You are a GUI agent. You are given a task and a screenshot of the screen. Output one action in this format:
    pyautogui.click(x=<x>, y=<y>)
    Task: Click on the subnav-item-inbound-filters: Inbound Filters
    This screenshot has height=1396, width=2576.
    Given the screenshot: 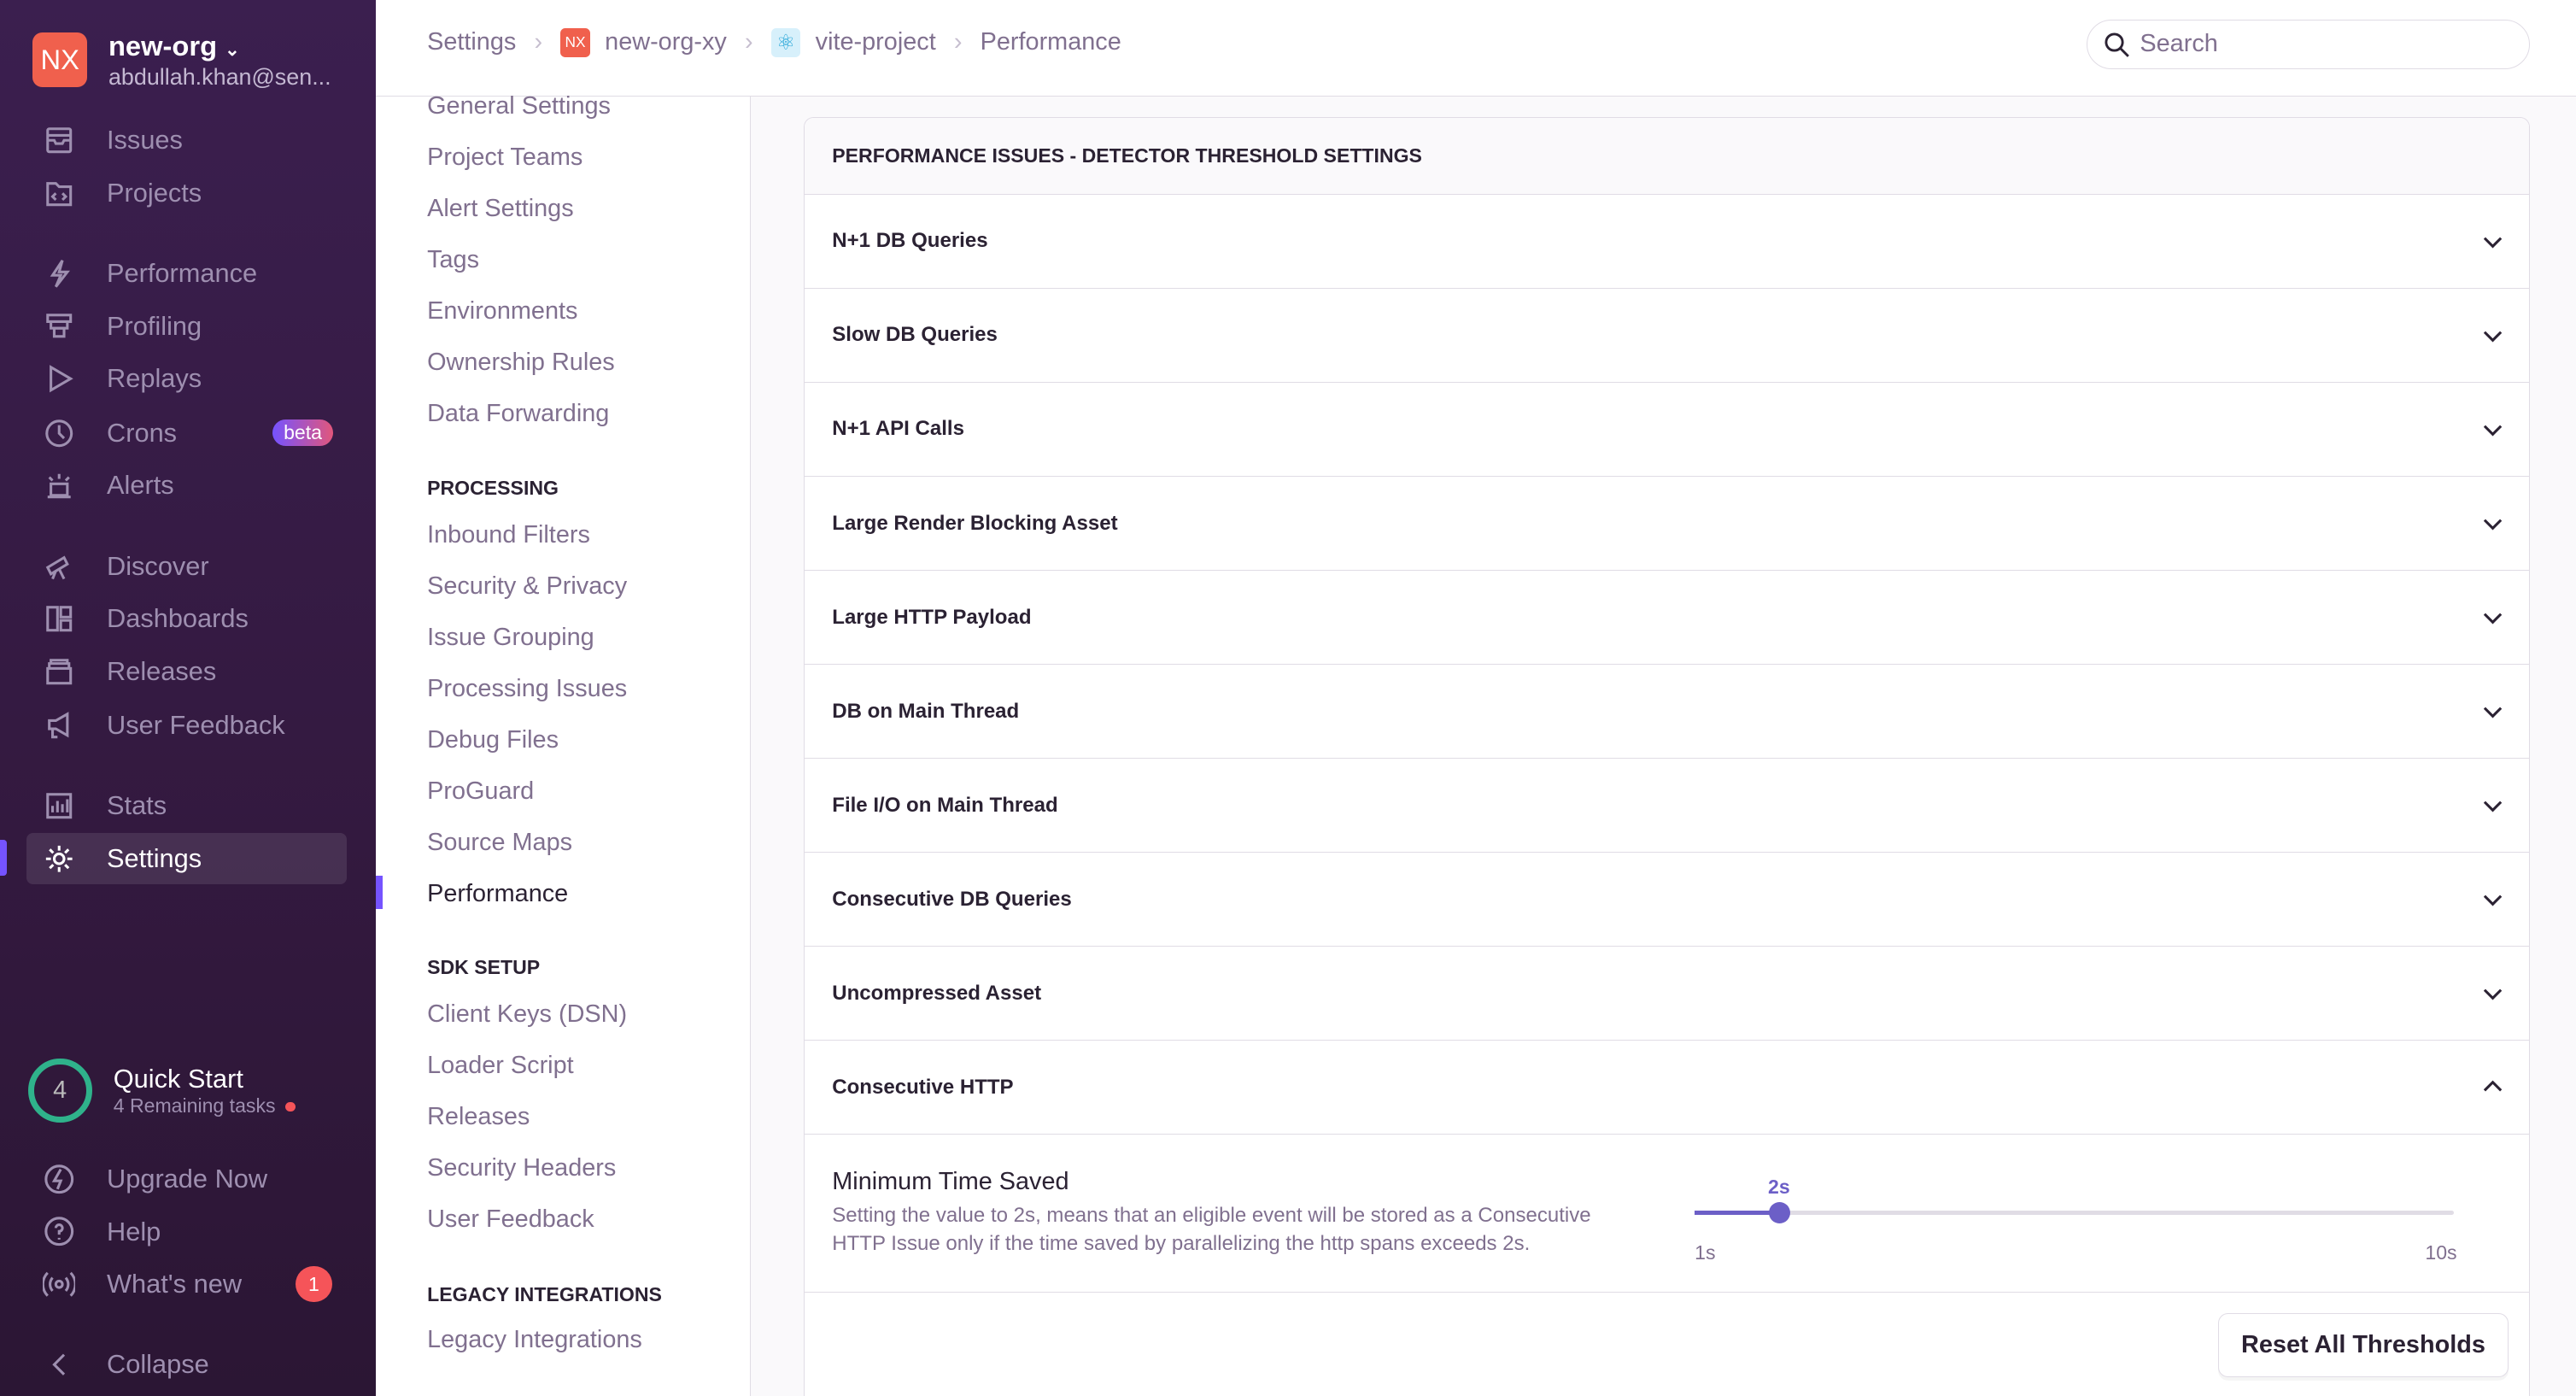 What is the action you would take?
    pyautogui.click(x=508, y=534)
    